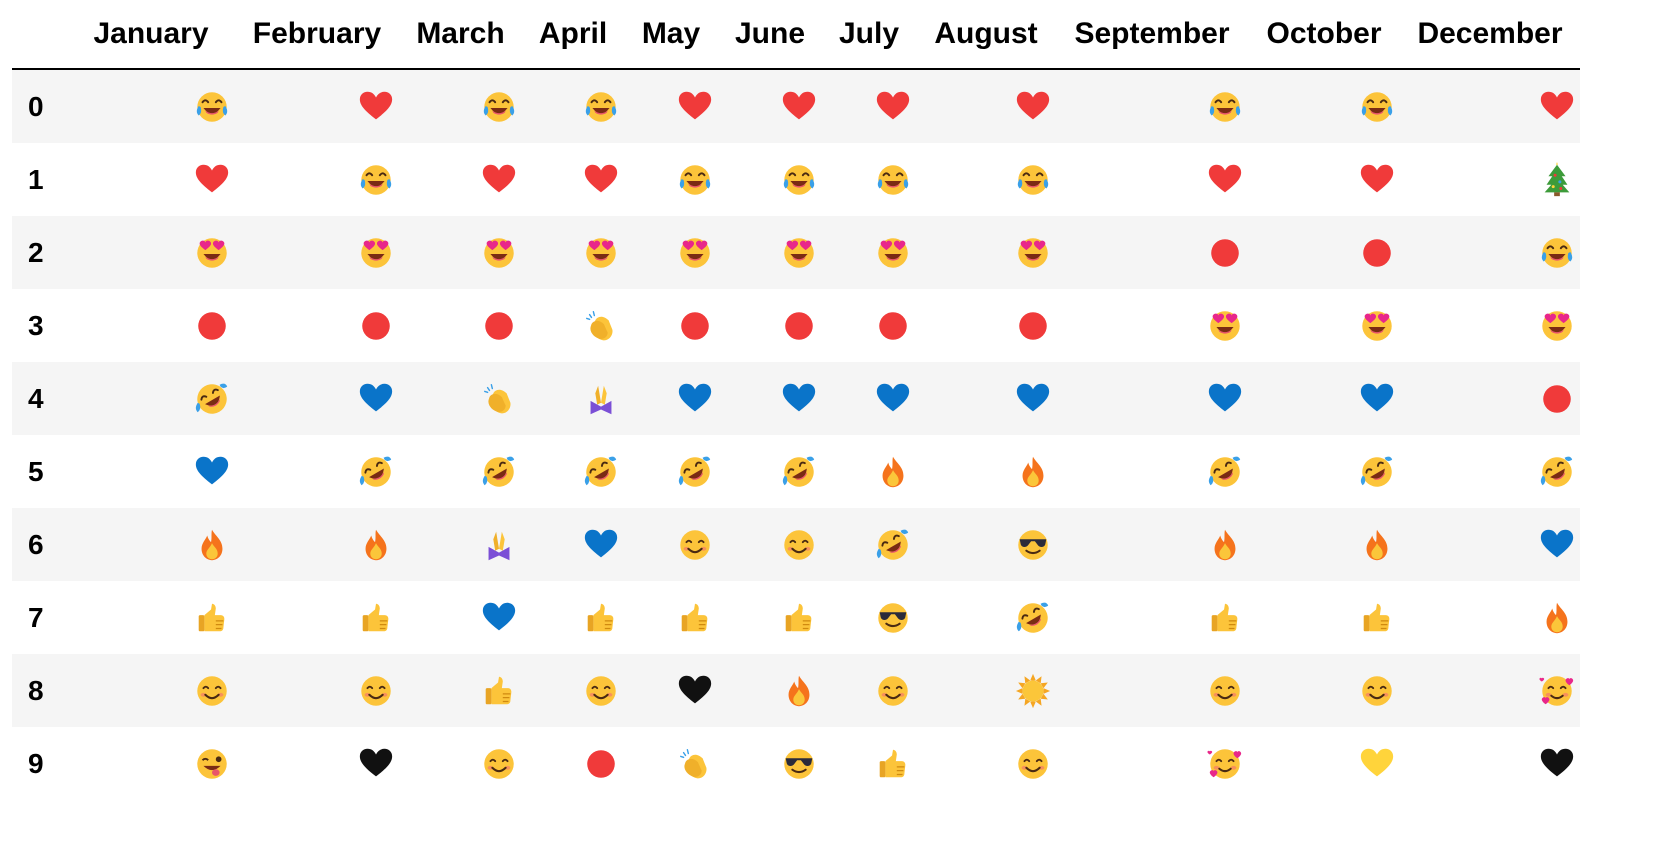  What do you see at coordinates (36, 398) in the screenshot?
I see `row-index: 4` at bounding box center [36, 398].